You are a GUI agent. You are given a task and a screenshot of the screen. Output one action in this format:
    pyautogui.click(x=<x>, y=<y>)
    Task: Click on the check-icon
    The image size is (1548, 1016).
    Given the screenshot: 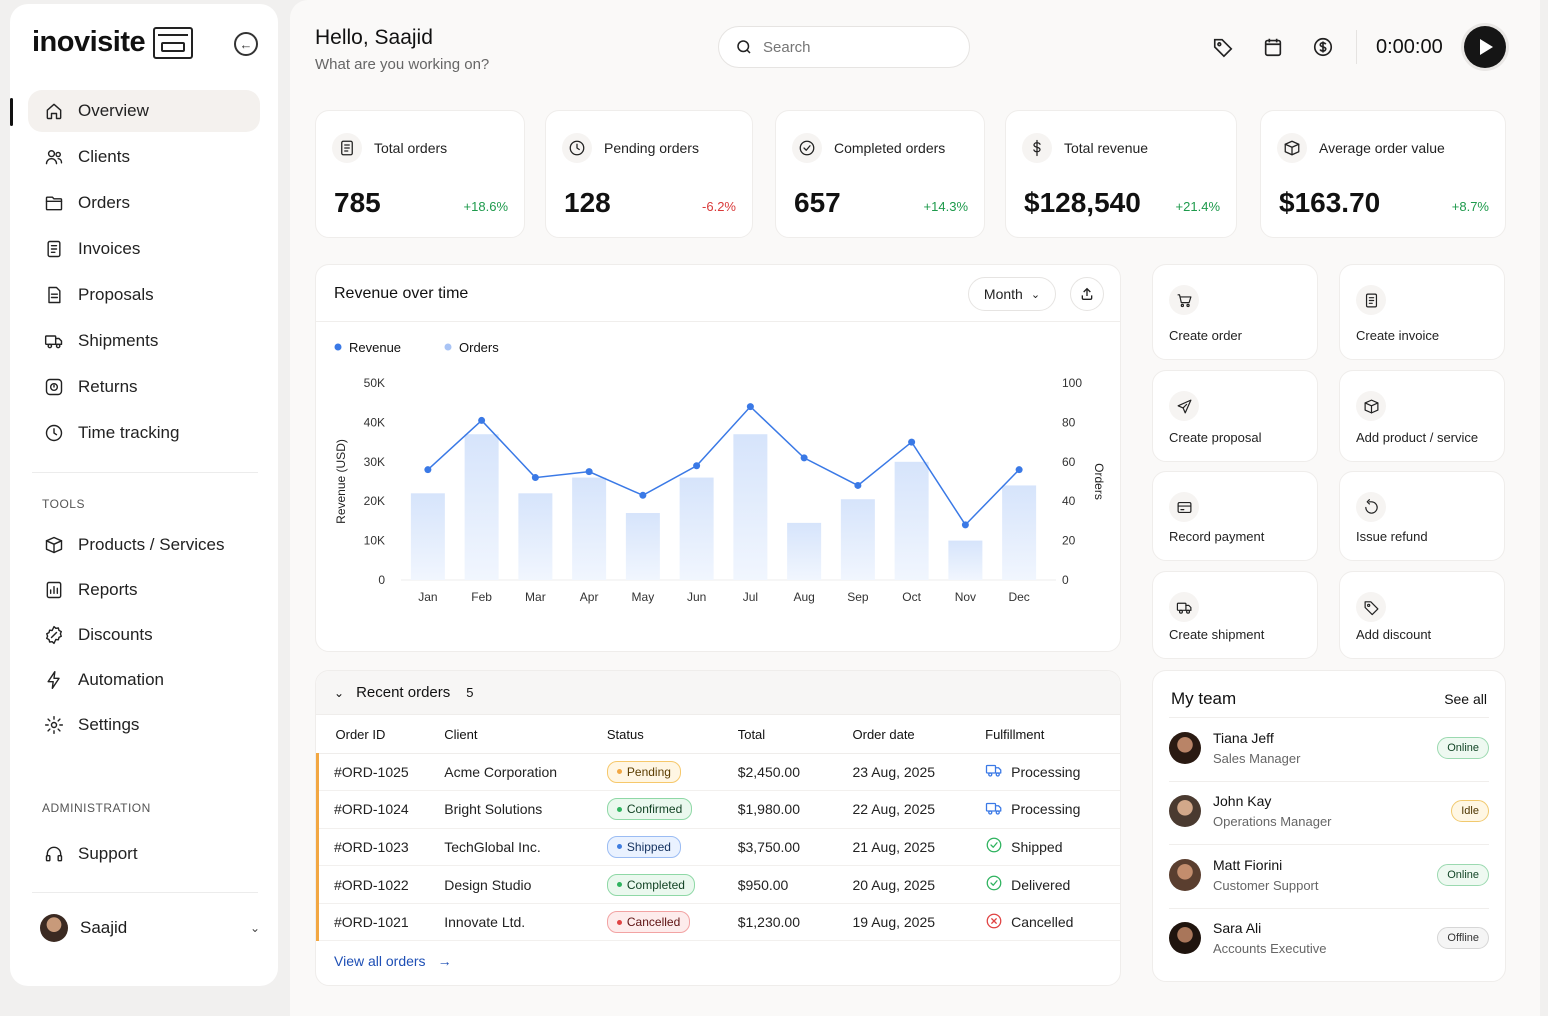 What is the action you would take?
    pyautogui.click(x=807, y=148)
    